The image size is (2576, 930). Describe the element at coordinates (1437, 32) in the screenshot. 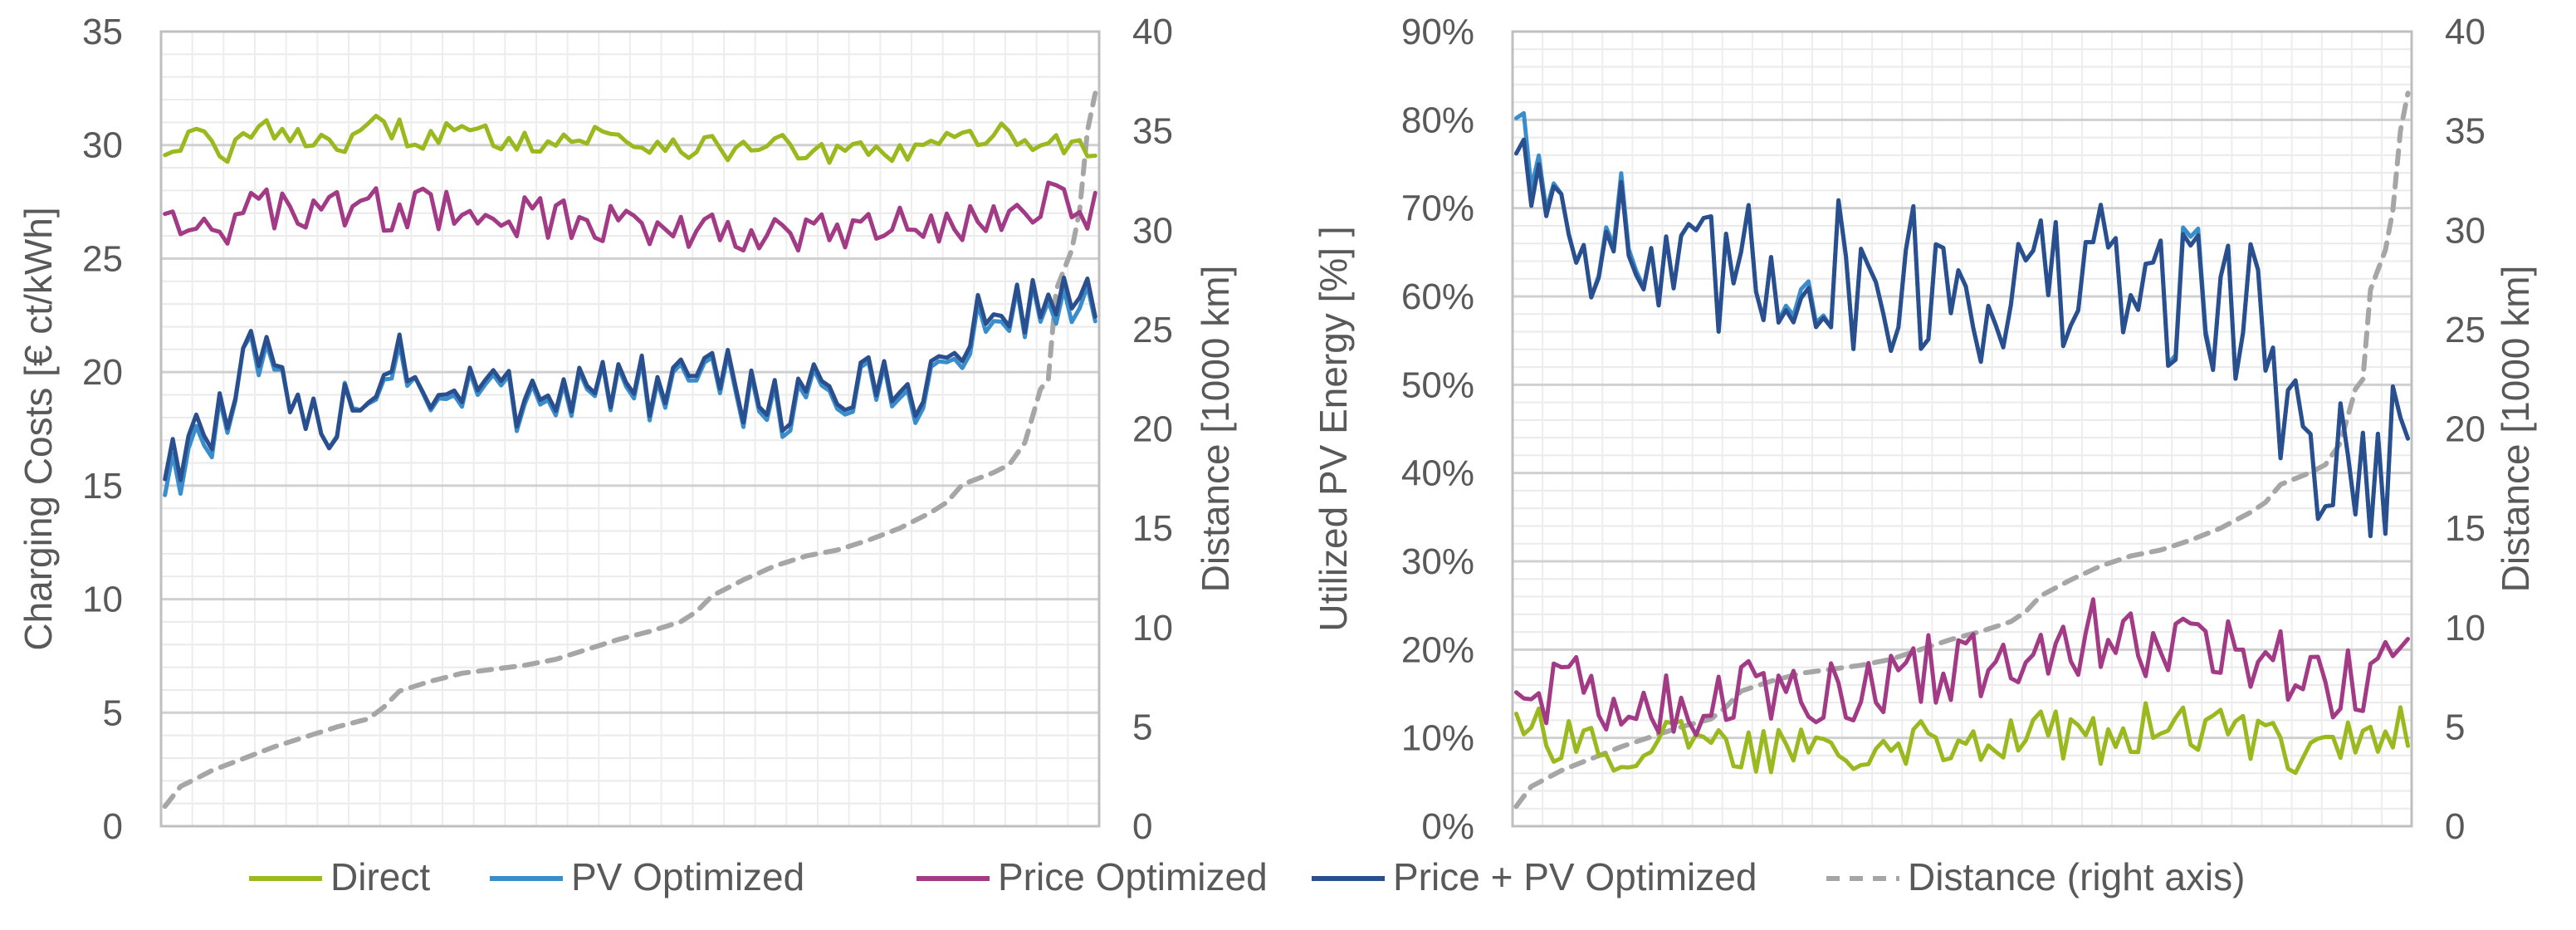

I see `y-tick-label: 90%` at that location.